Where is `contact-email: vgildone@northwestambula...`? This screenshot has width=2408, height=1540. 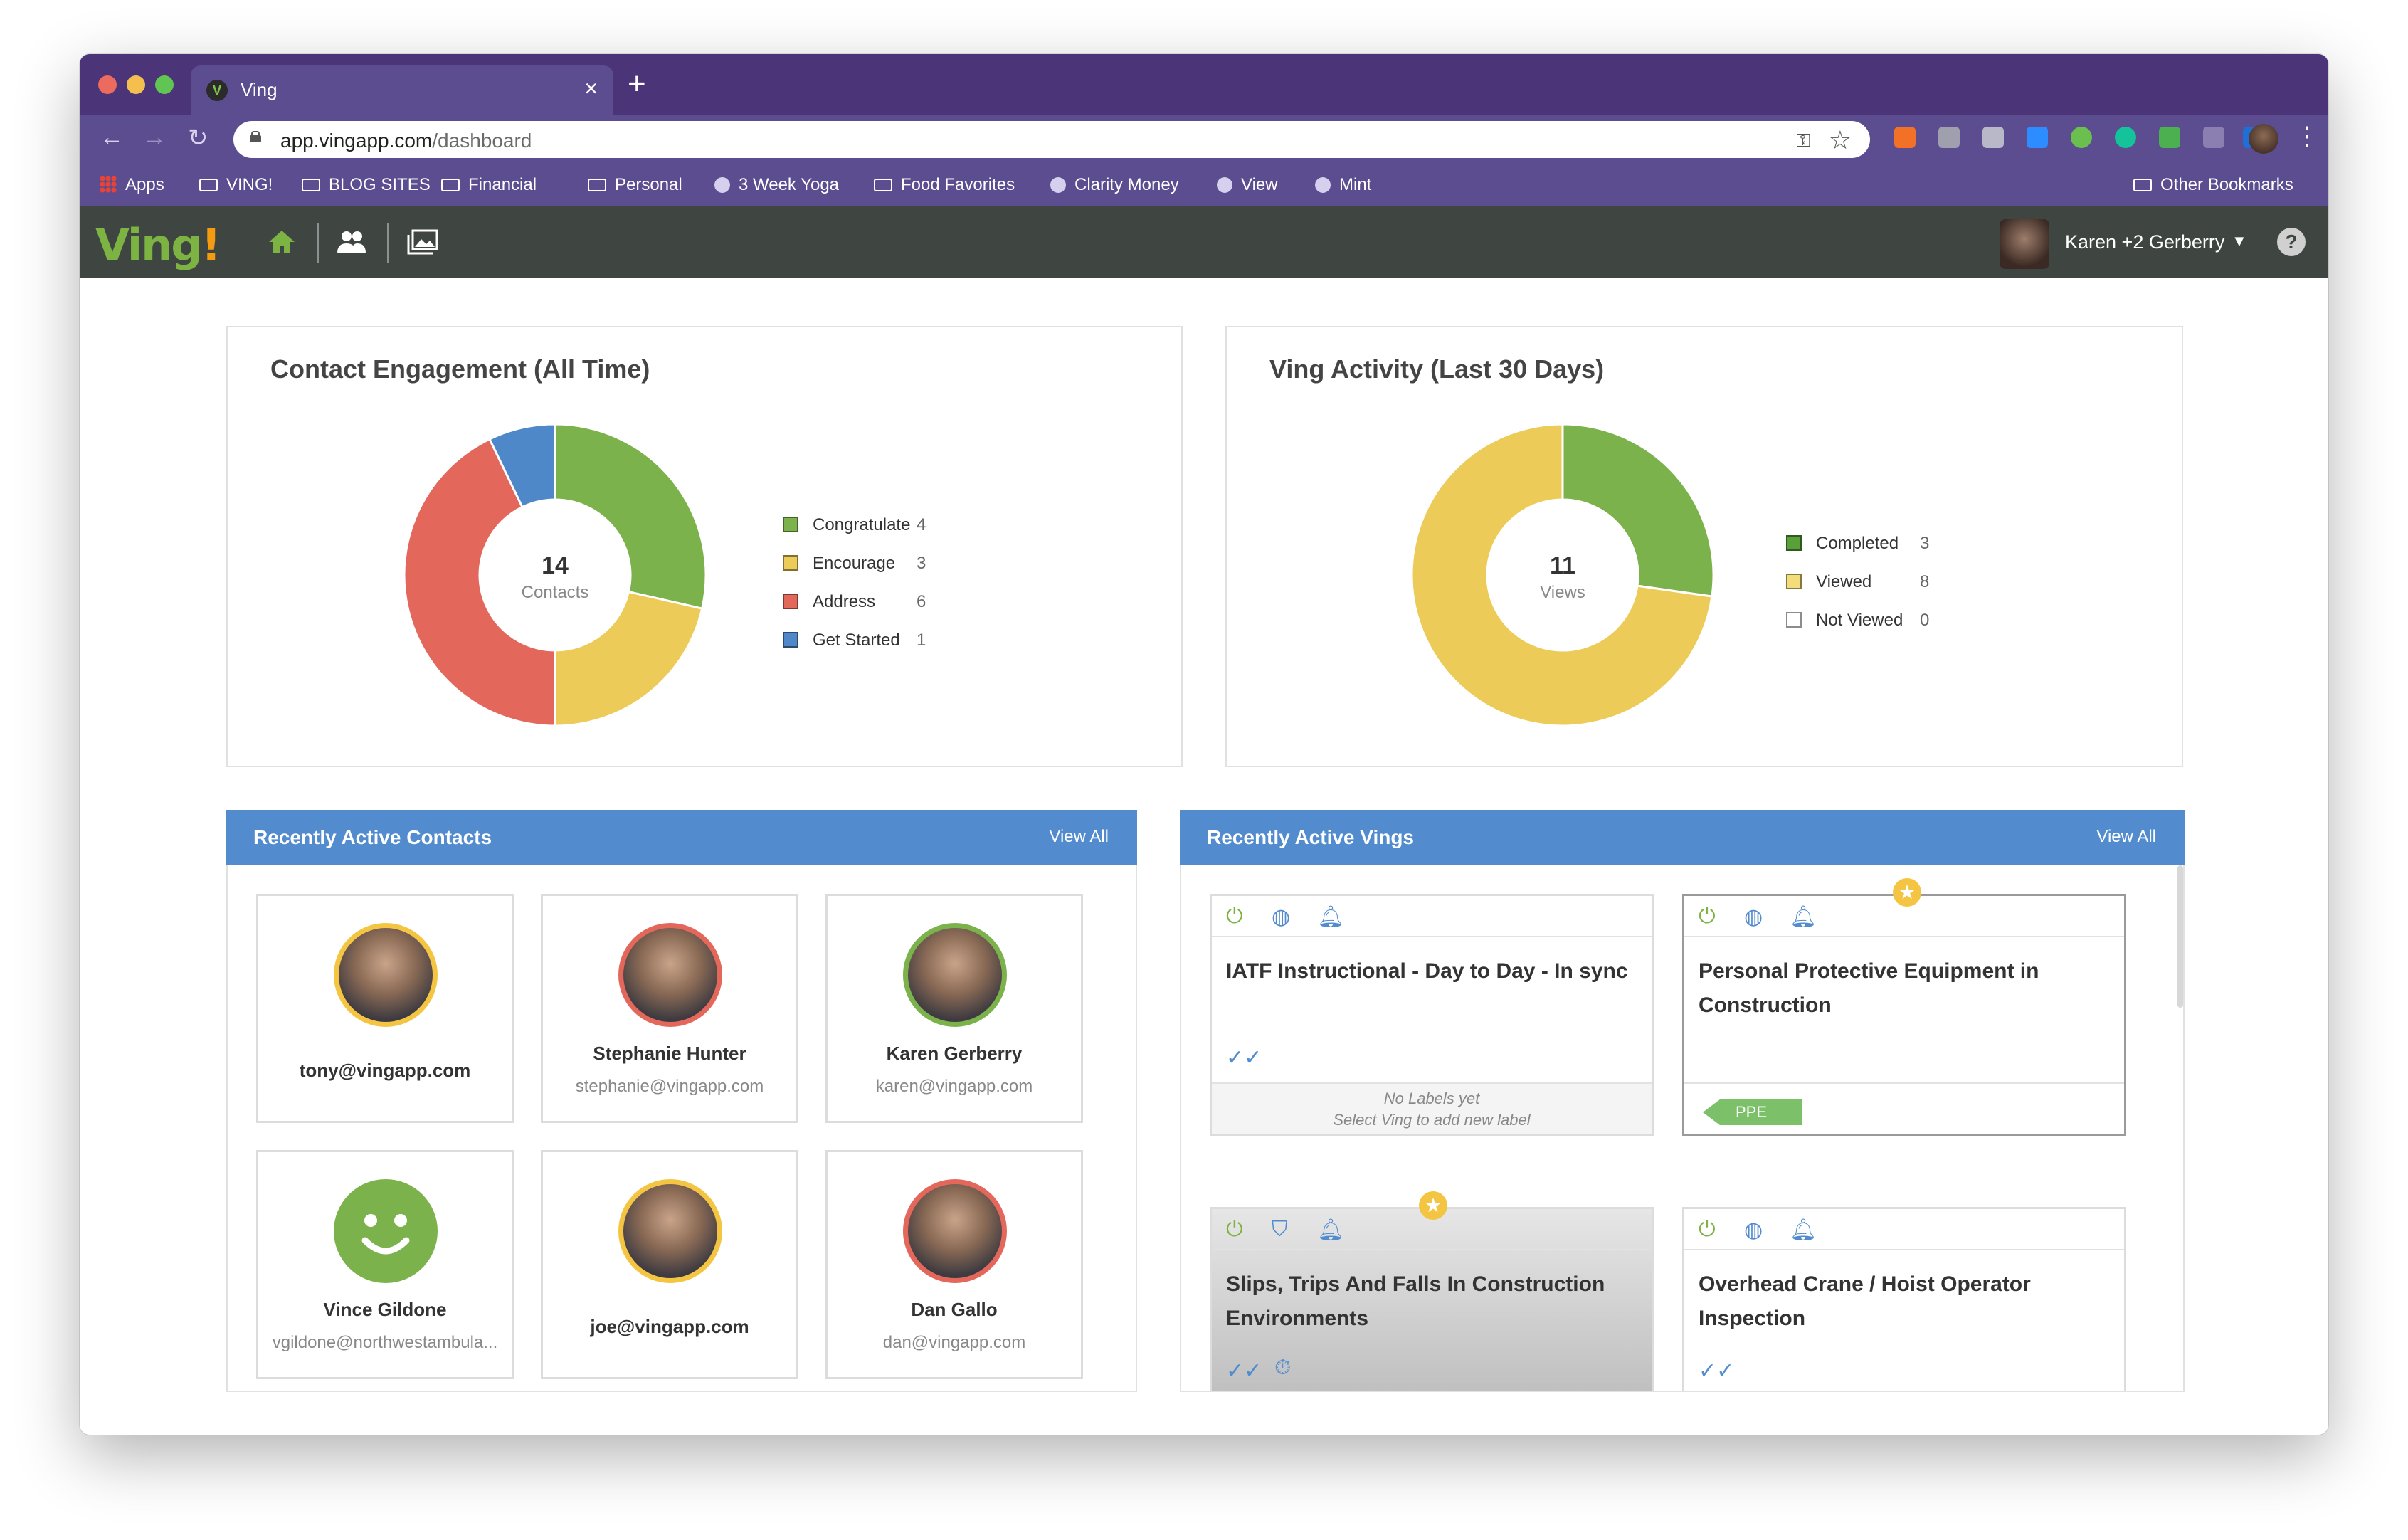 contact-email: vgildone@northwestambula... is located at coordinates (385, 1342).